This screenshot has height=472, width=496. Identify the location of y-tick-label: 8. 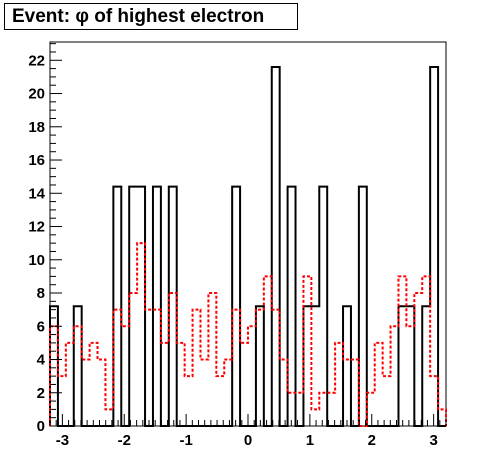
(41, 293).